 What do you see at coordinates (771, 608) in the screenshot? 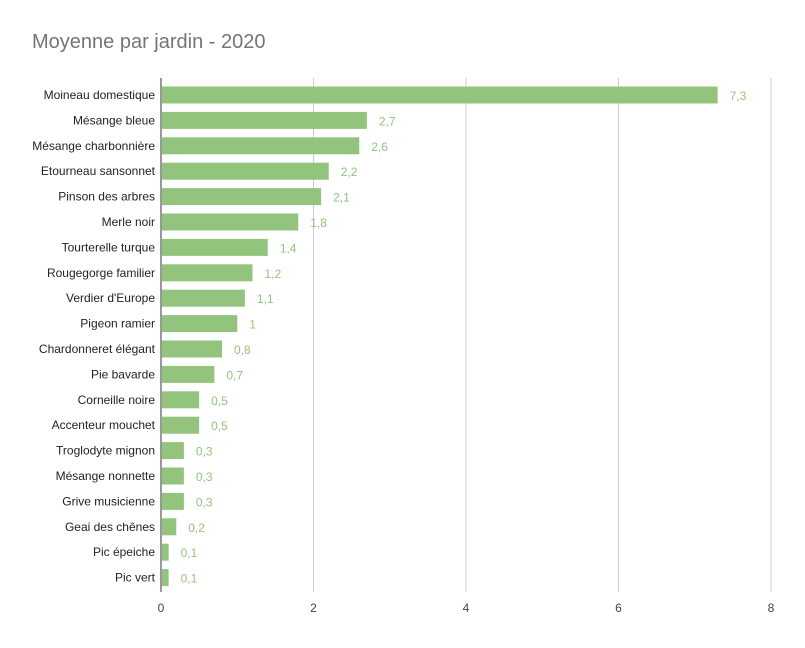
I see `x-tick-label: 8` at bounding box center [771, 608].